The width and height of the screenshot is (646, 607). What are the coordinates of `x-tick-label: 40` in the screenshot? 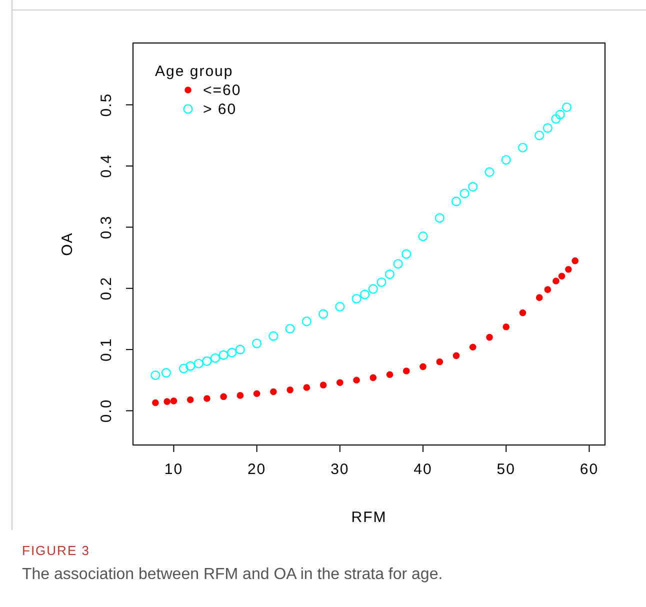 It's located at (423, 469).